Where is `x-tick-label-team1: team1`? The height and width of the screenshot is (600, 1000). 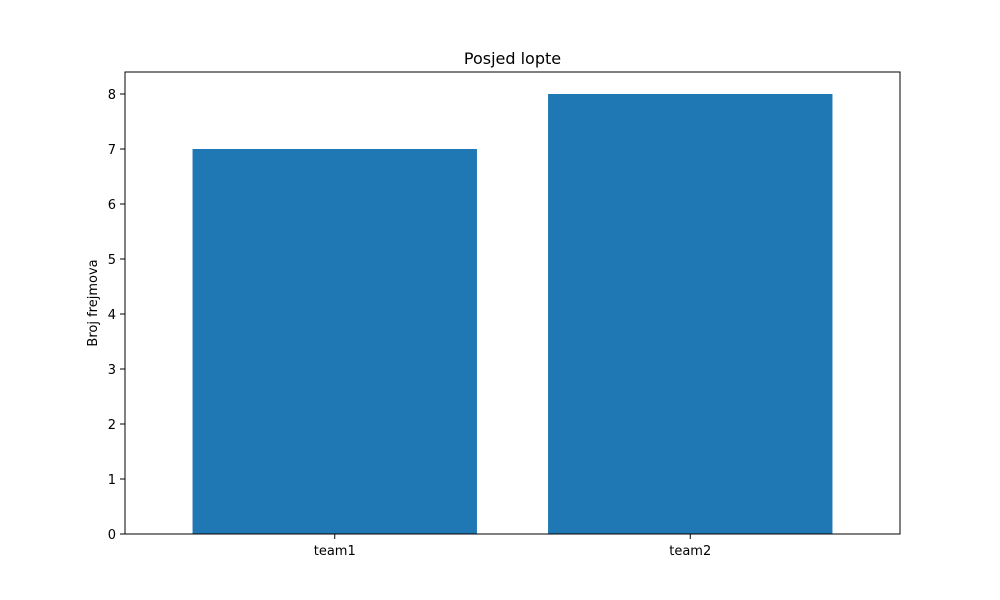
x-tick-label-team1: team1 is located at coordinates (335, 551).